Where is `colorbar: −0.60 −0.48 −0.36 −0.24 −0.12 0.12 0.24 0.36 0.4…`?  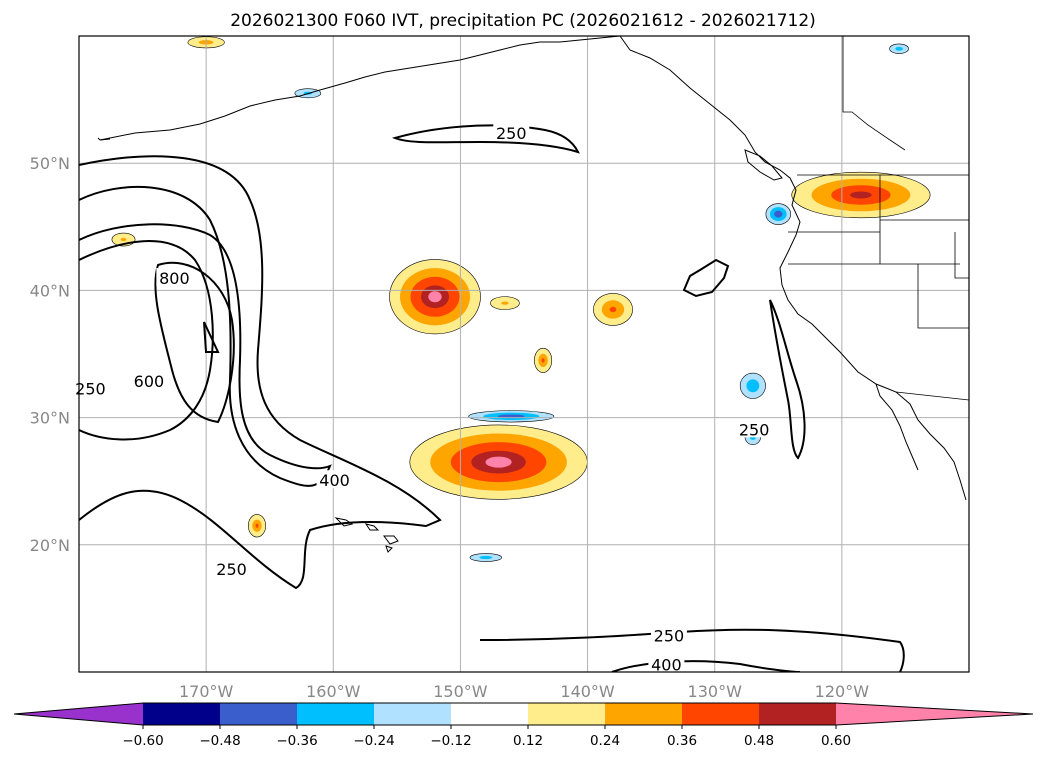 colorbar: −0.60 −0.48 −0.36 −0.24 −0.12 0.12 0.24 0.36 0.4… is located at coordinates (523, 725).